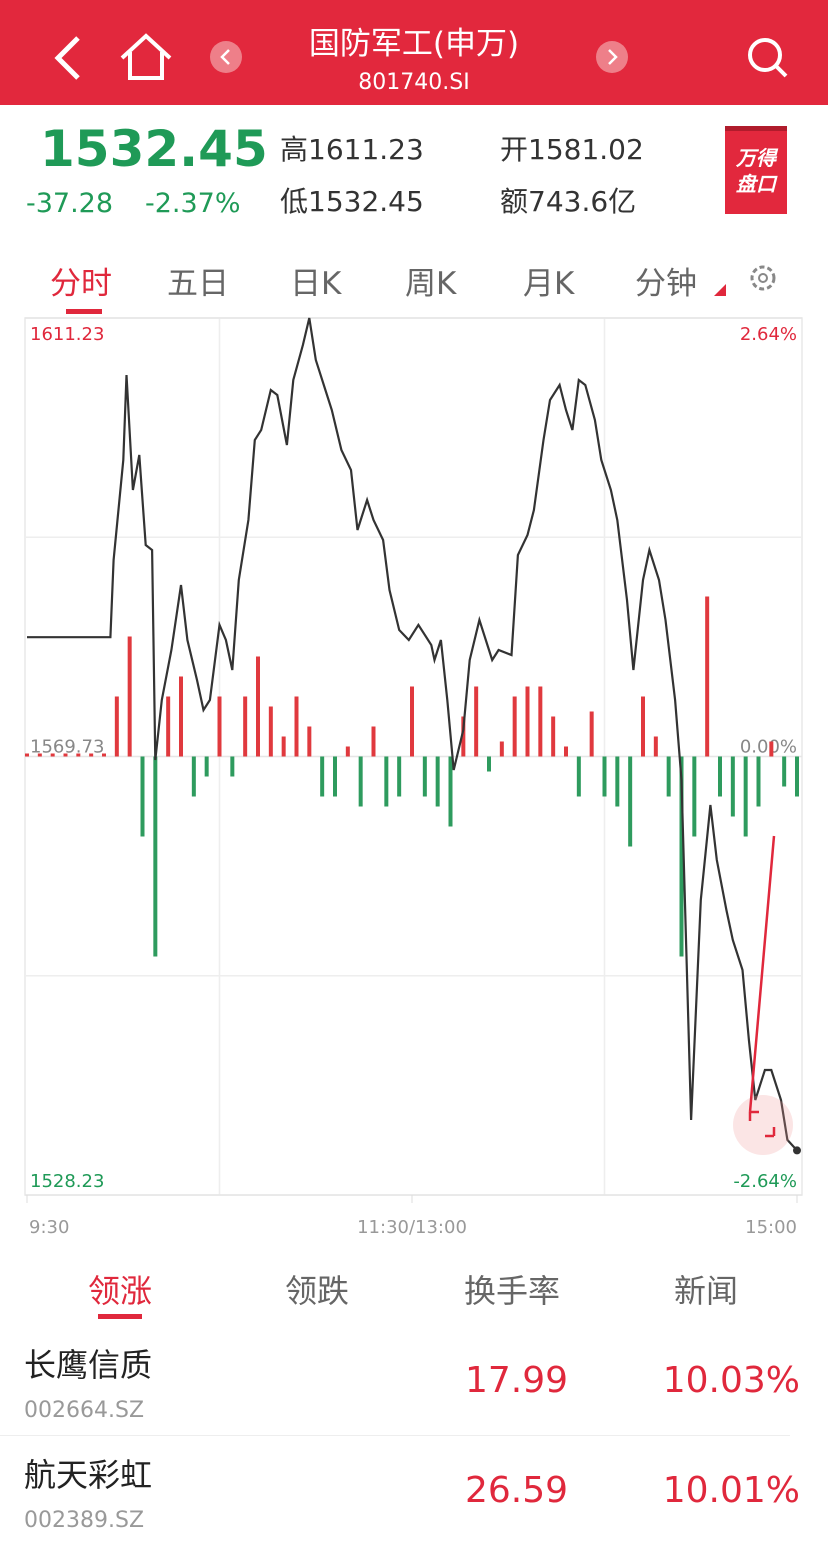 The width and height of the screenshot is (828, 1557). Describe the element at coordinates (70, 203) in the screenshot. I see `change: -37.28` at that location.